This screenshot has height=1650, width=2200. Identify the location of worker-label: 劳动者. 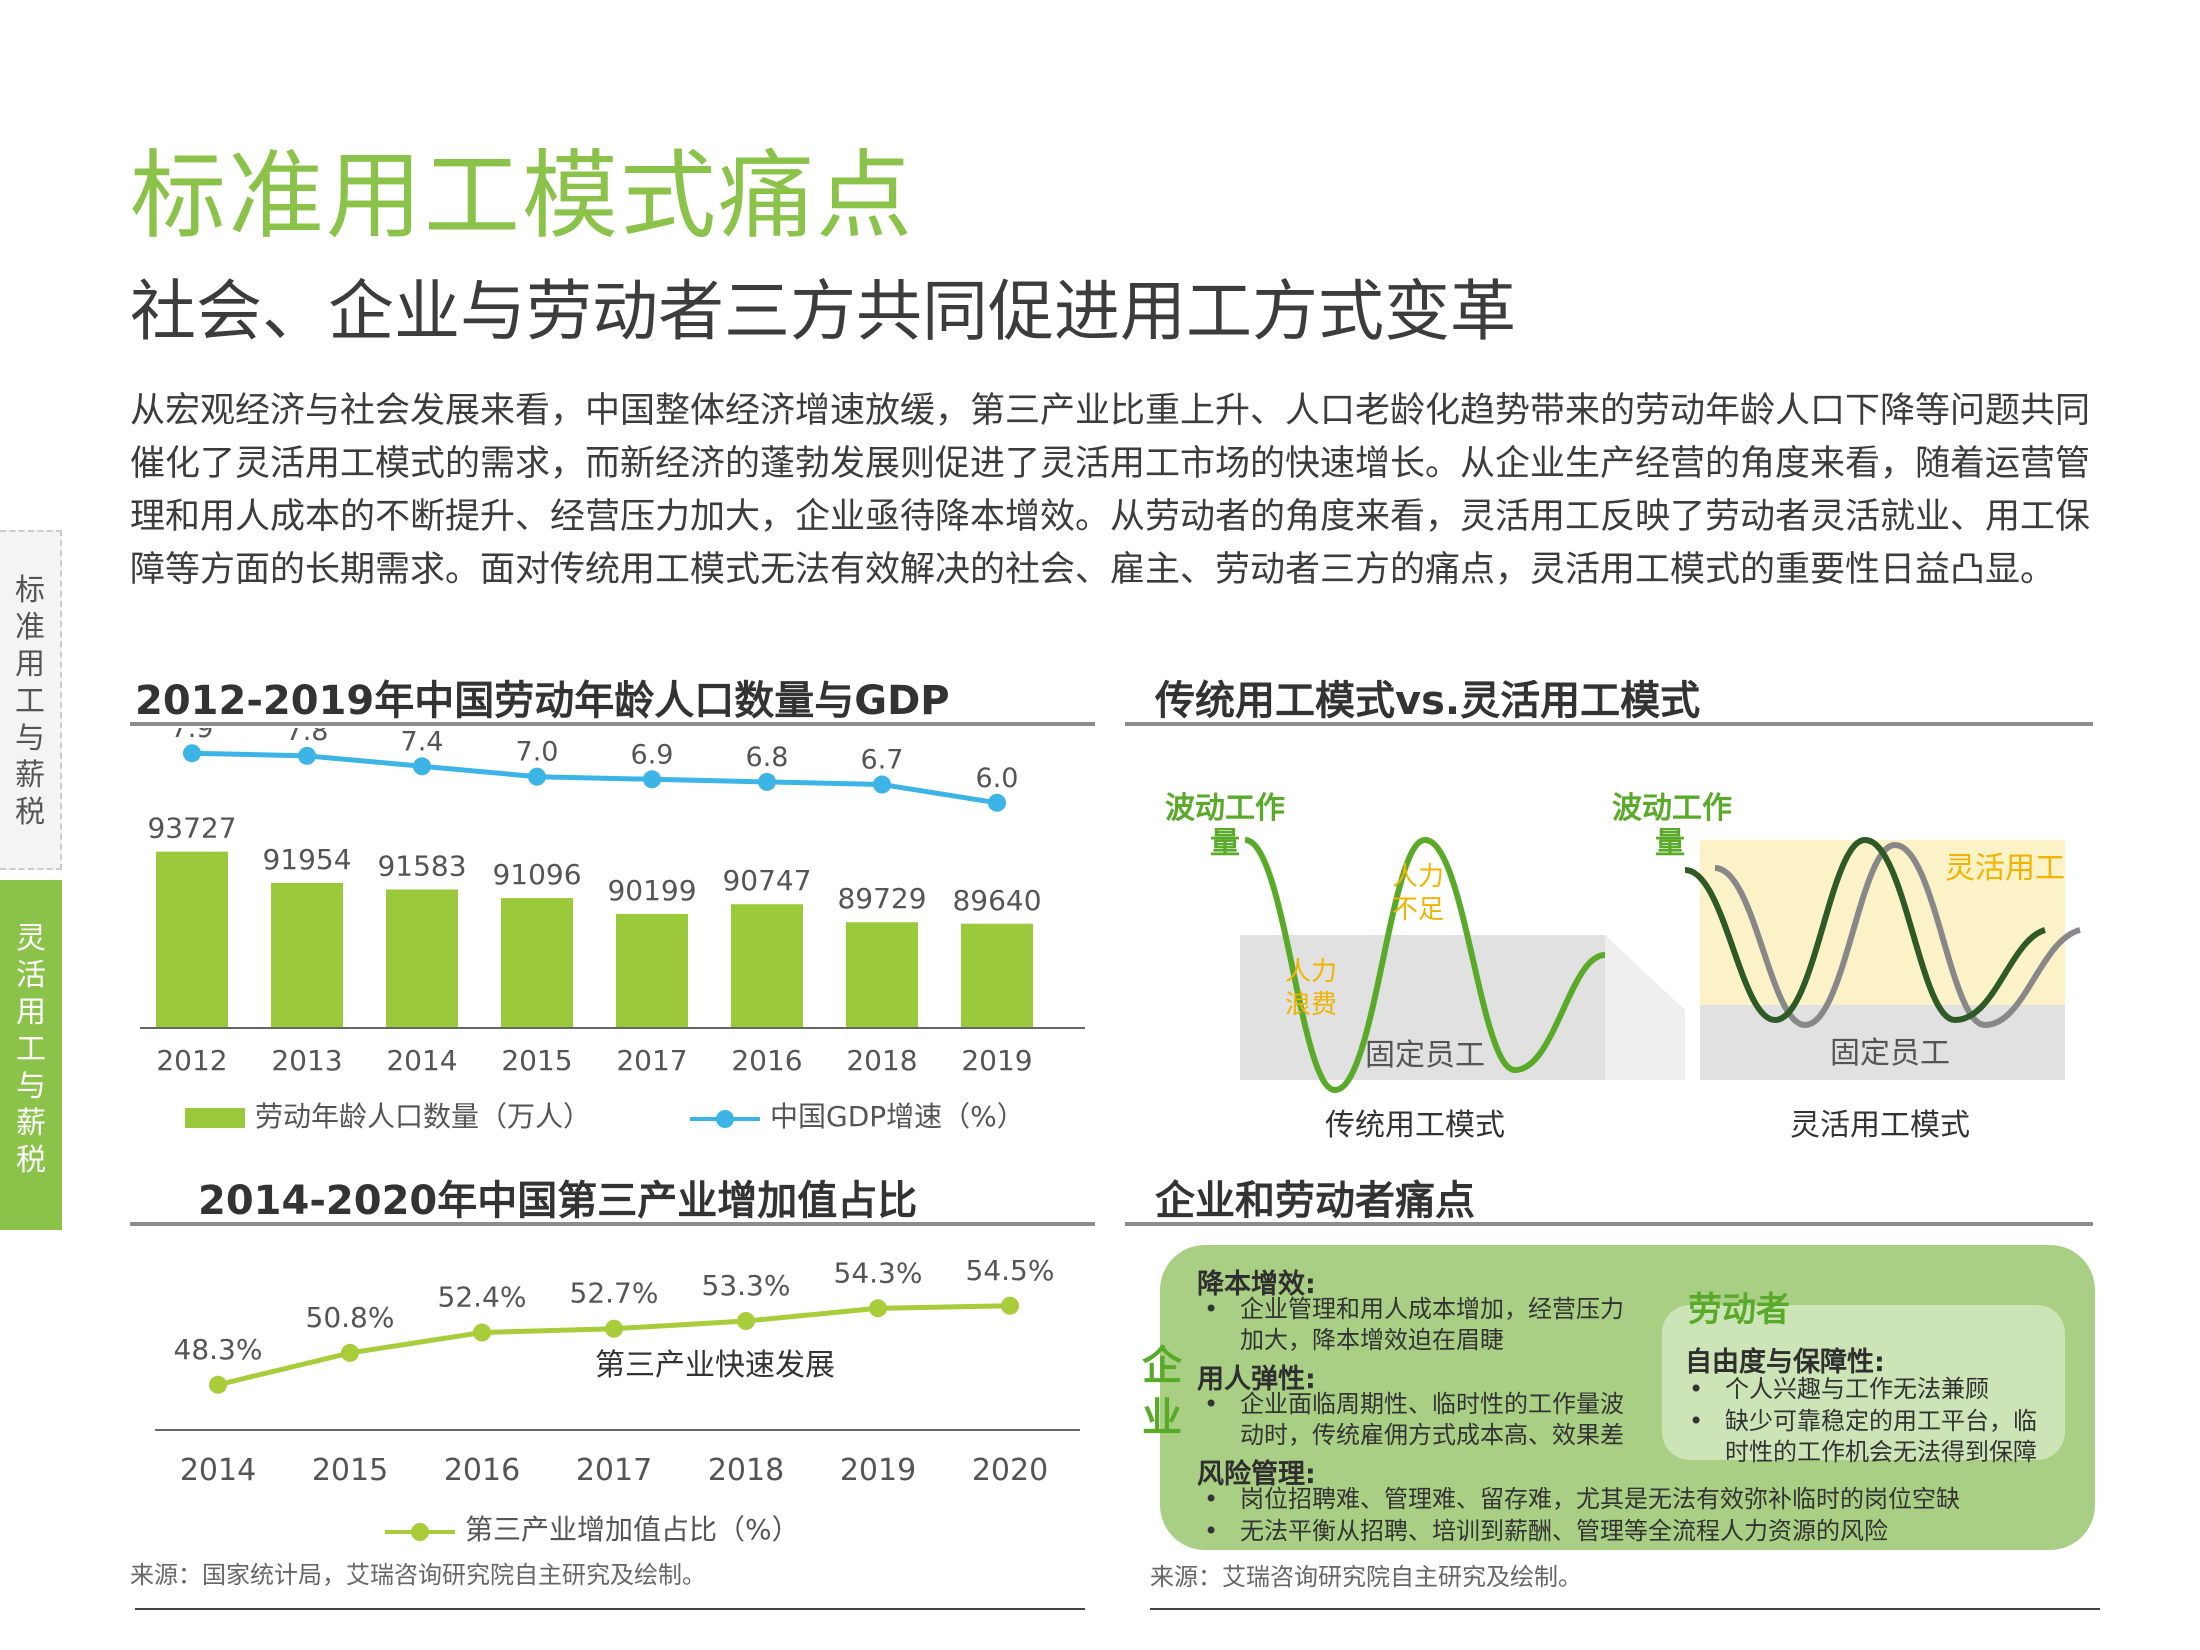
(1739, 1310).